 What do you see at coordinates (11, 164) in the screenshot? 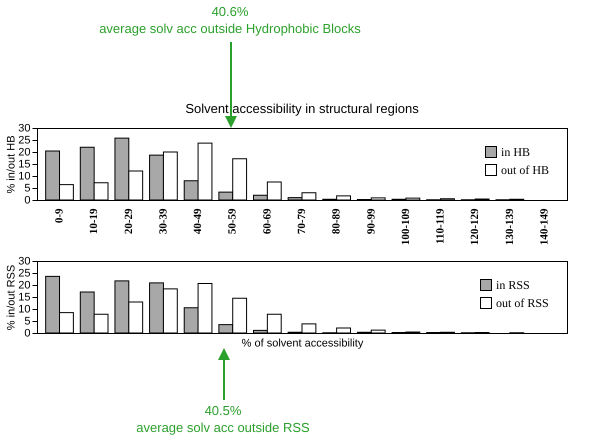
I see `y-axis-title: % in/out HB` at bounding box center [11, 164].